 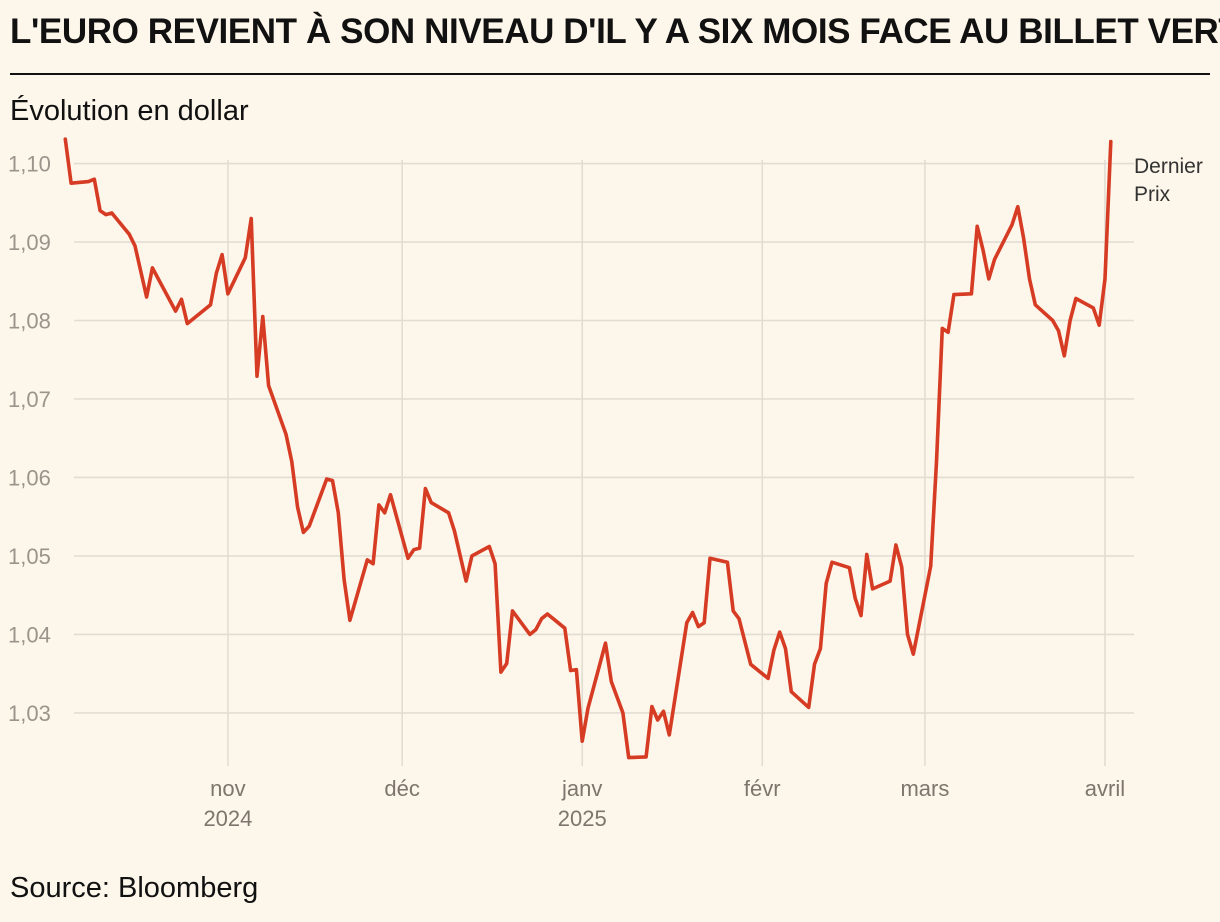 I want to click on x-tick-label: déc, so click(x=401, y=788).